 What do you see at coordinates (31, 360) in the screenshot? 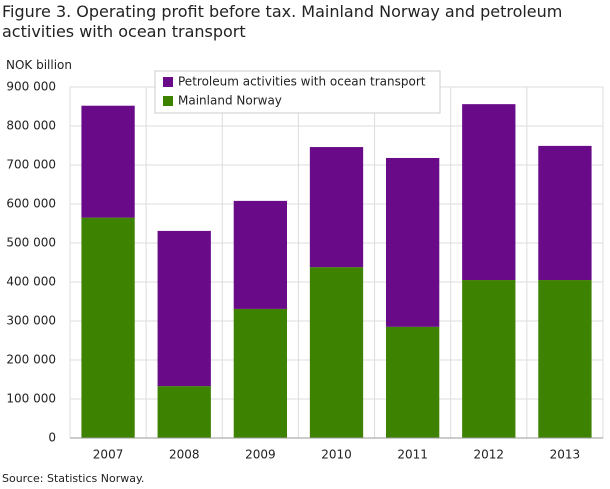
I see `y-tick-label: 200 000` at bounding box center [31, 360].